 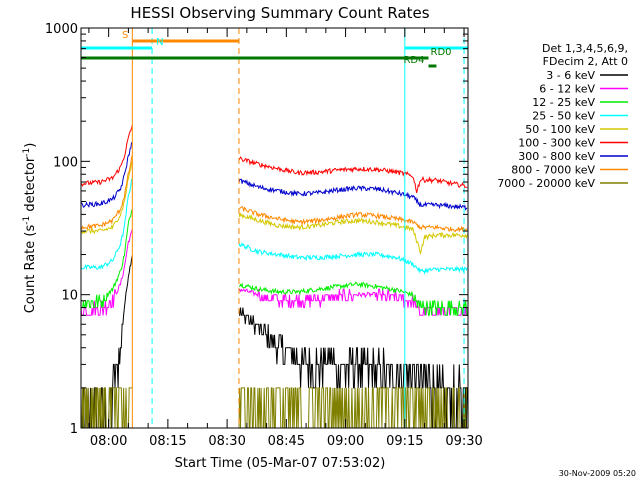 I want to click on legend-entry-label: 100 - 300 keV, so click(x=556, y=143).